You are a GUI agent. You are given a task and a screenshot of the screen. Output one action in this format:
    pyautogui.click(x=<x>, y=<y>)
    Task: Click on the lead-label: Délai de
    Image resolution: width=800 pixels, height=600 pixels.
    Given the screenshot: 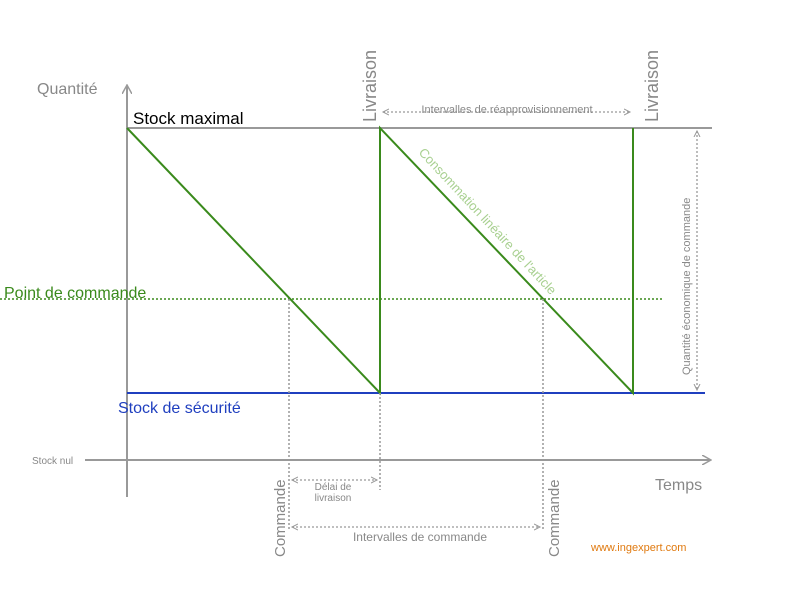 What is the action you would take?
    pyautogui.click(x=333, y=487)
    